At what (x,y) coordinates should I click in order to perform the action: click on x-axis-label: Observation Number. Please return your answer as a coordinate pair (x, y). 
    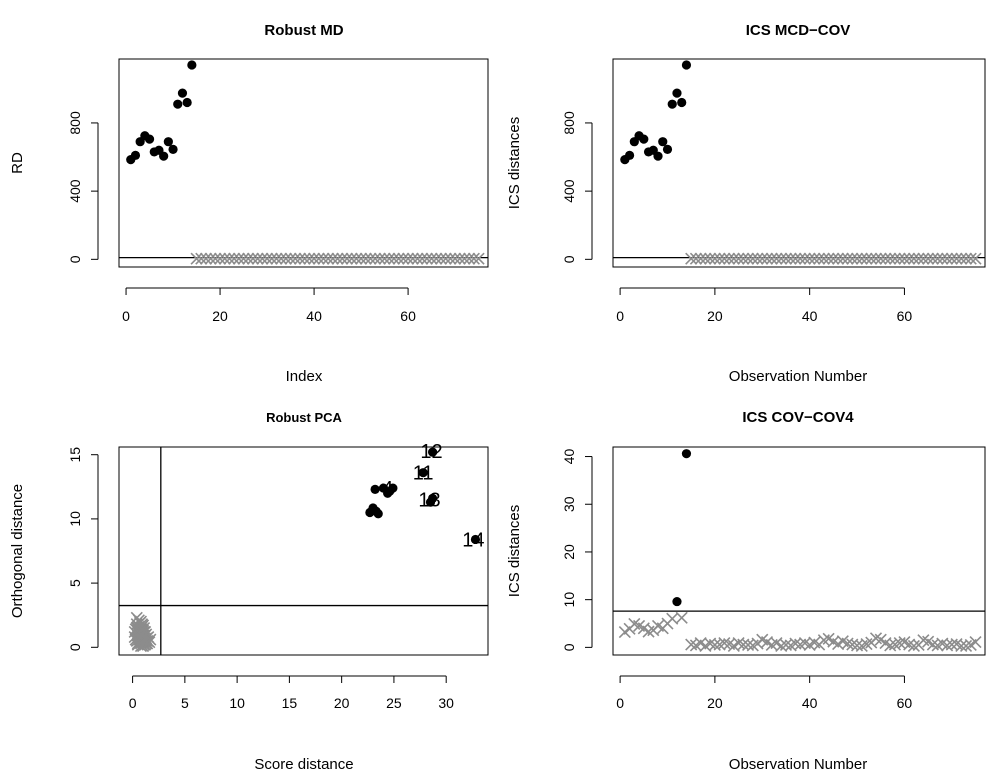
    Looking at the image, I should click on (798, 376).